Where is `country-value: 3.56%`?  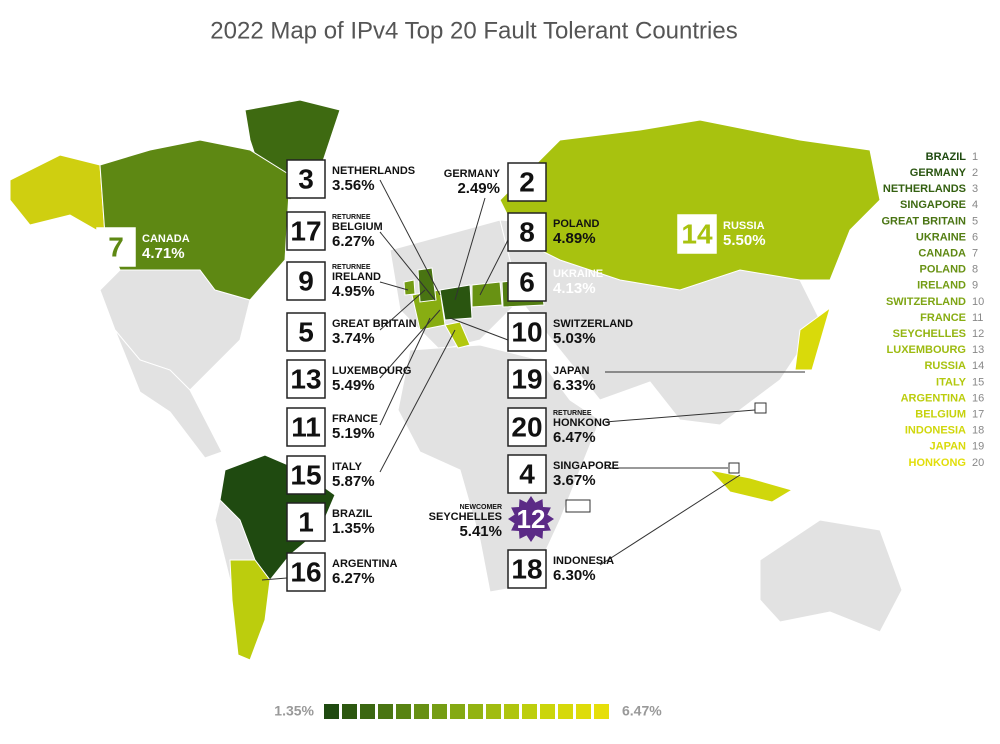 country-value: 3.56% is located at coordinates (353, 185).